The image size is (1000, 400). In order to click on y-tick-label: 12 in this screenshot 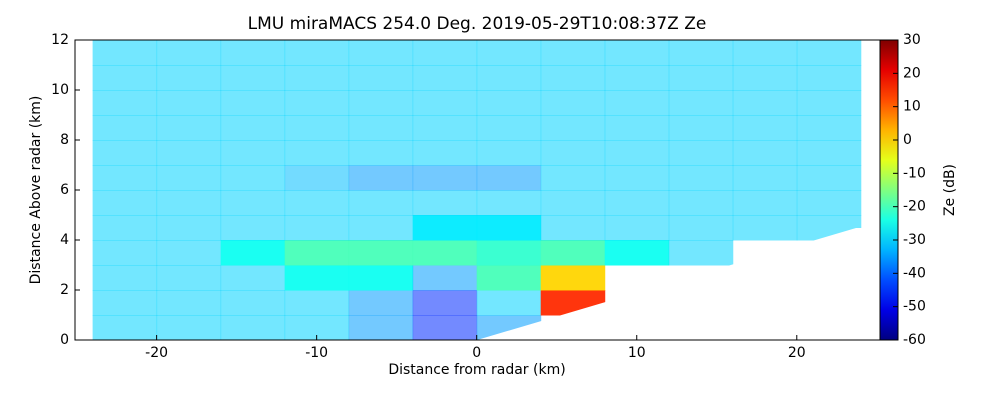, I will do `click(60, 40)`.